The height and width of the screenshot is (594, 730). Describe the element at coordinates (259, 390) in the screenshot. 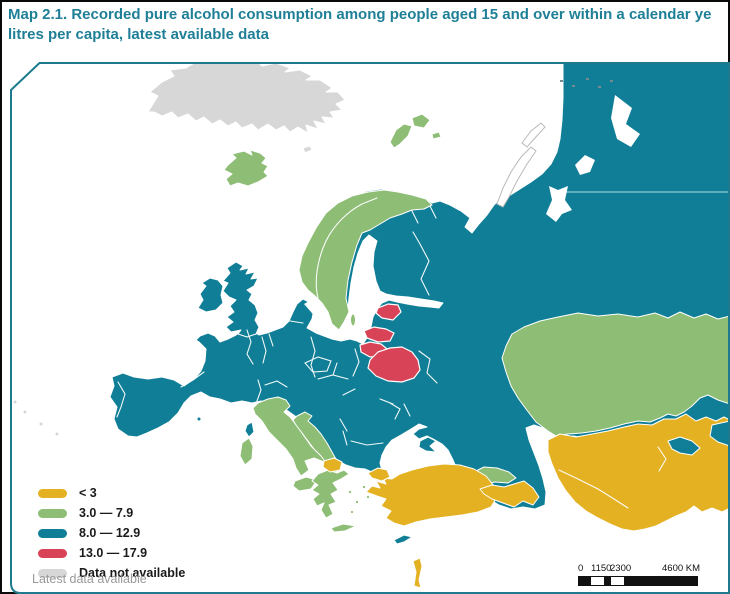

I see `border-france-italy` at that location.